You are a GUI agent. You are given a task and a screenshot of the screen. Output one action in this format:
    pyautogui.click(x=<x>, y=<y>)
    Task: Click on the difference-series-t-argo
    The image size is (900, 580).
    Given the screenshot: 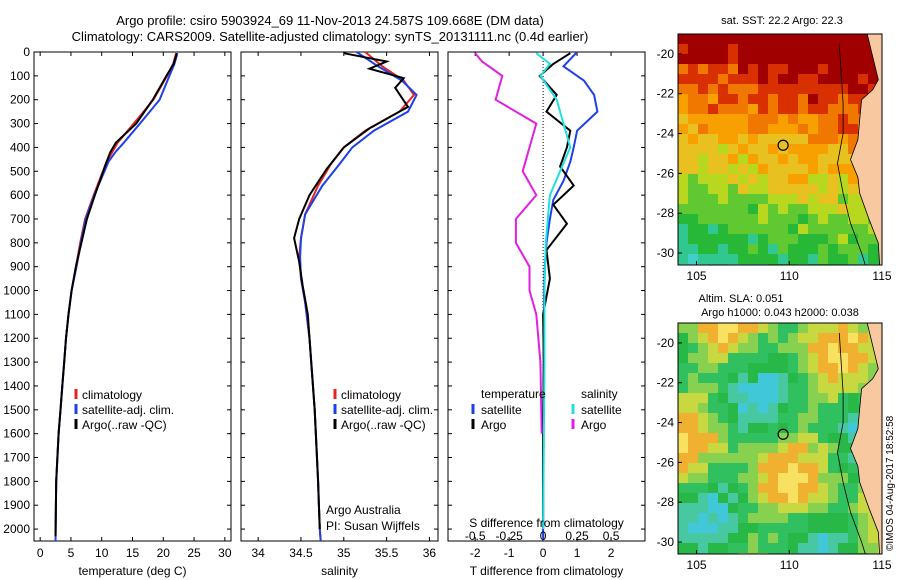 What is the action you would take?
    pyautogui.click(x=557, y=291)
    